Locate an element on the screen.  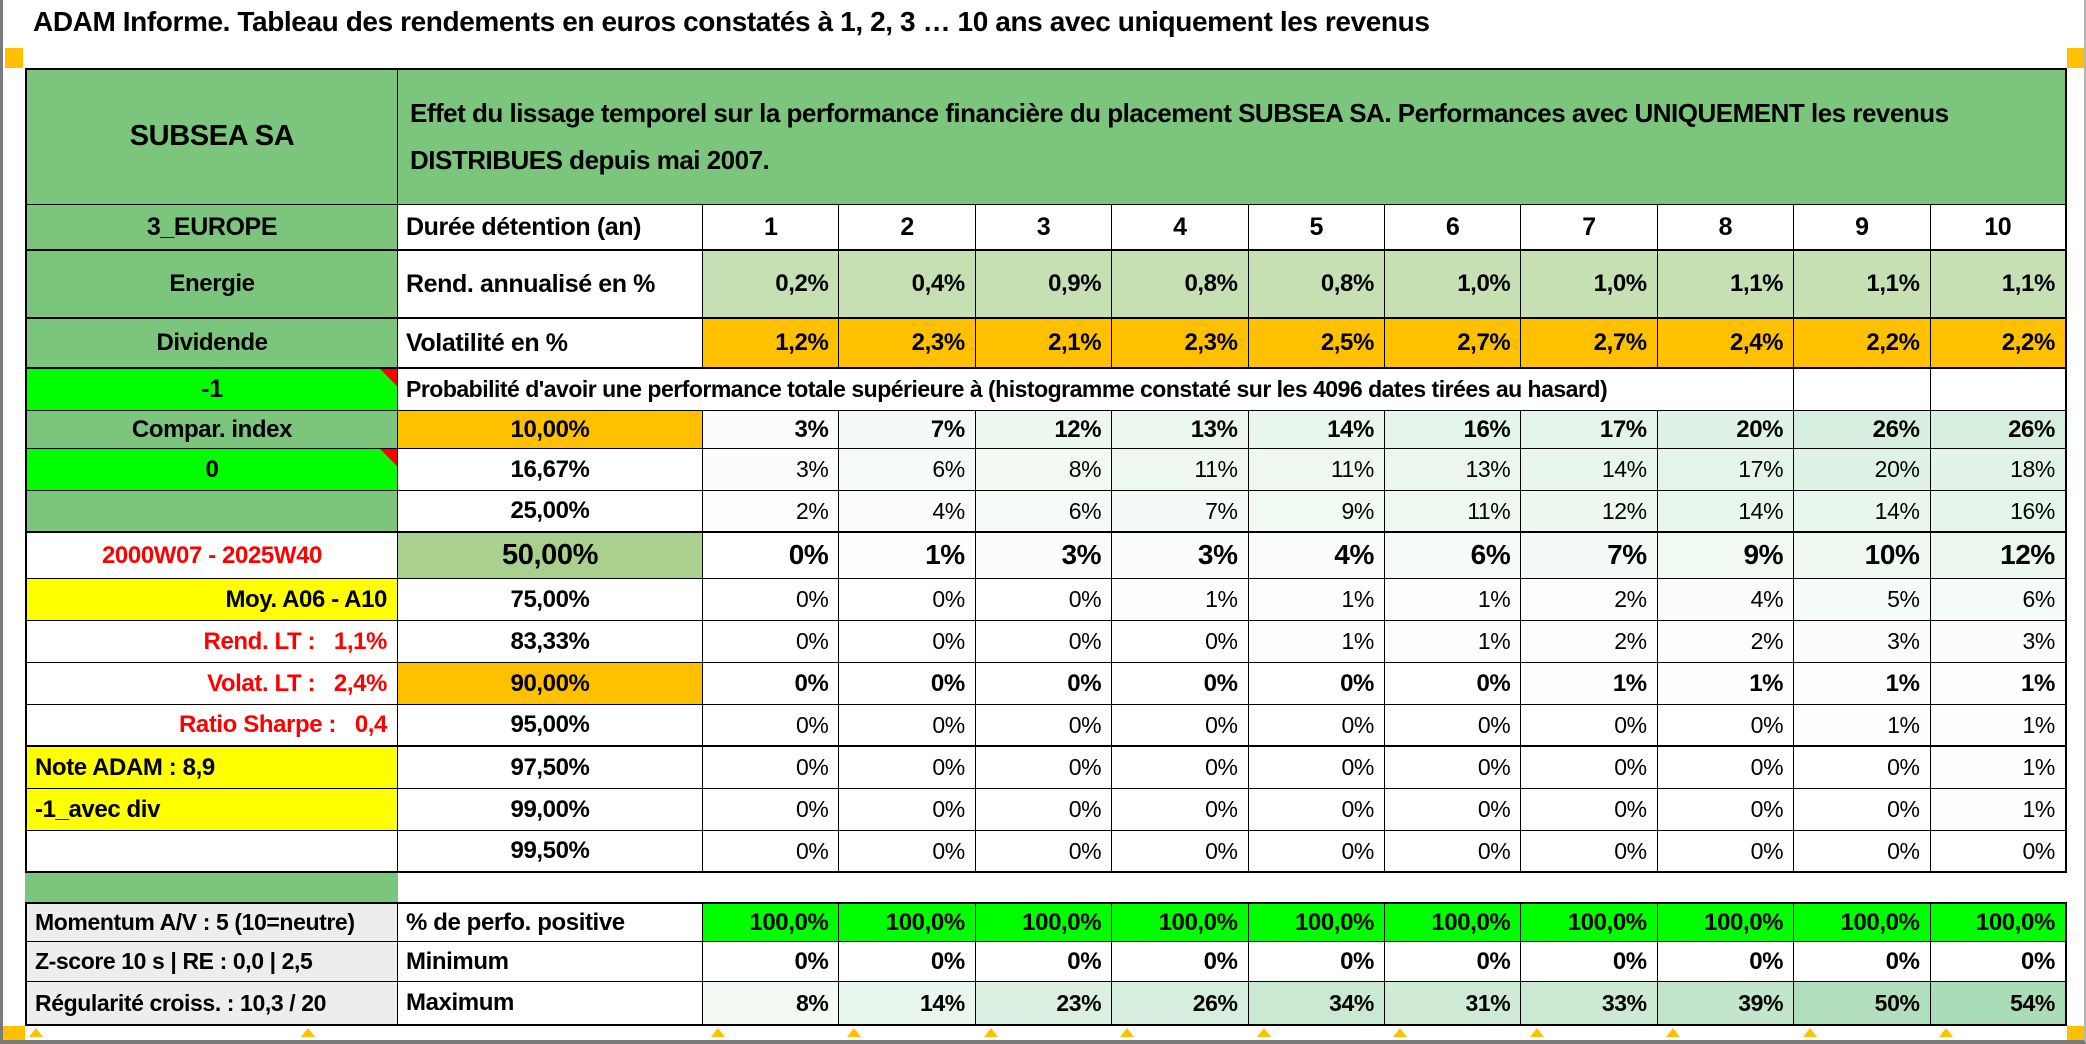
row-label: Ratio Sharpe : 0,4 is located at coordinates (211, 726).